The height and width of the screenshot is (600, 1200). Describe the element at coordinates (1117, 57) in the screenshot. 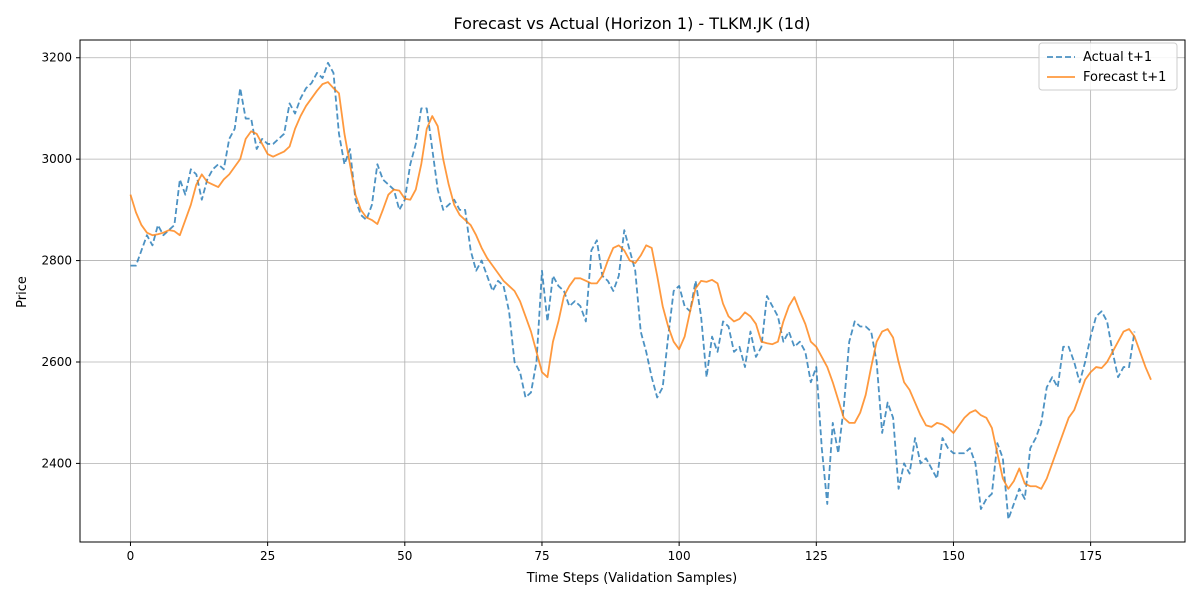

I see `legend-label-actual: Actual t+1` at that location.